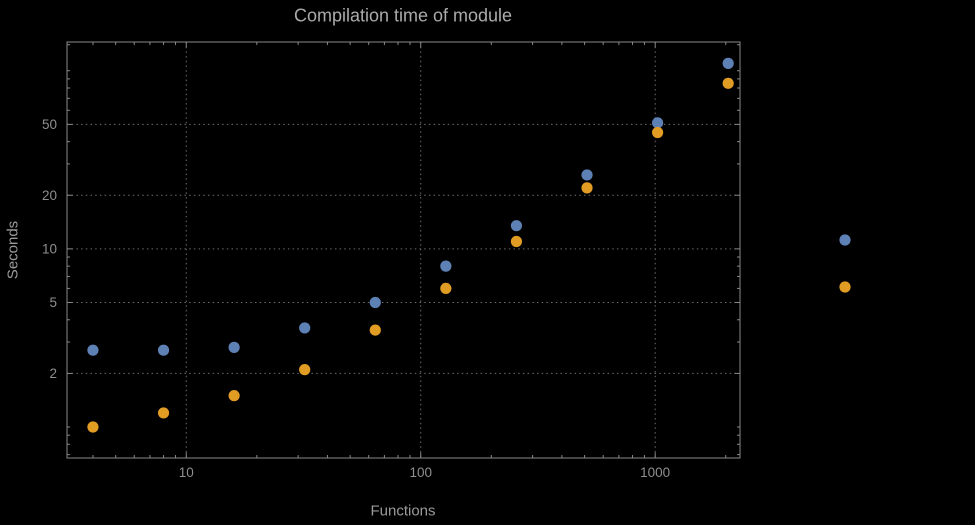 This screenshot has width=975, height=525. What do you see at coordinates (845, 263) in the screenshot?
I see `legend` at bounding box center [845, 263].